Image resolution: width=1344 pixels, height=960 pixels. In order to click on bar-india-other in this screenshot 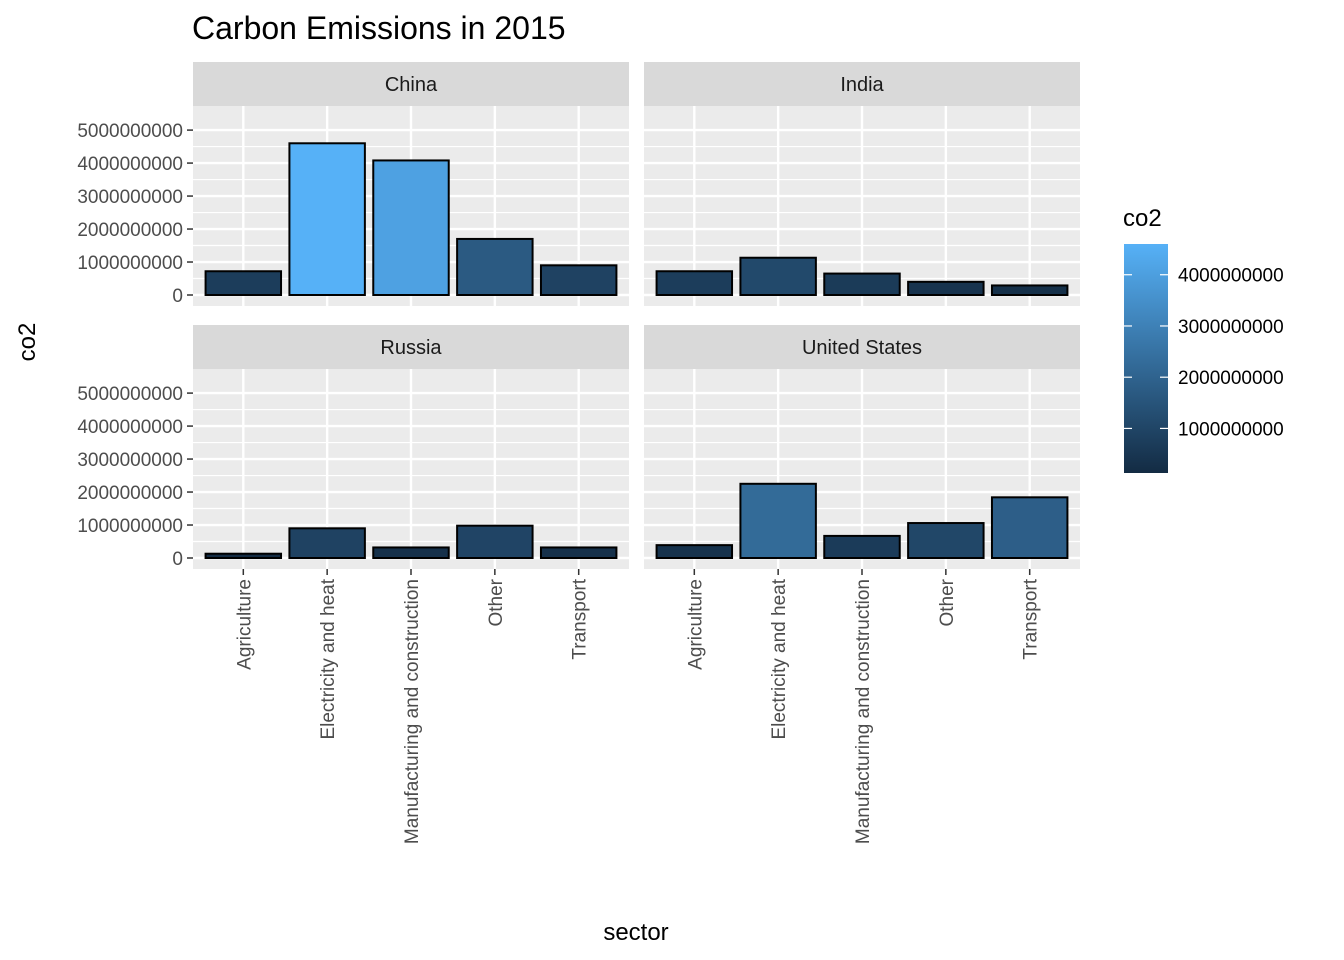, I will do `click(946, 288)`.